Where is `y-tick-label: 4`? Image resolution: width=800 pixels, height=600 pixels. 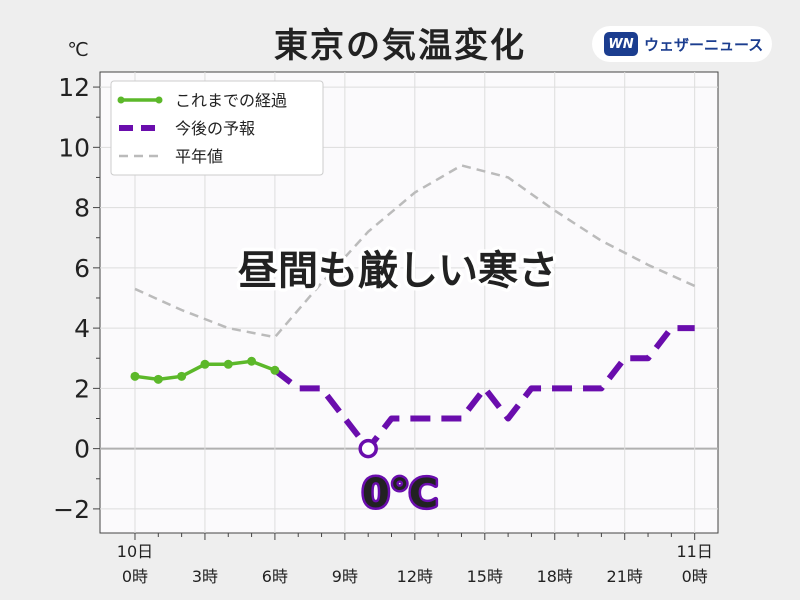
y-tick-label: 4 is located at coordinates (82, 328).